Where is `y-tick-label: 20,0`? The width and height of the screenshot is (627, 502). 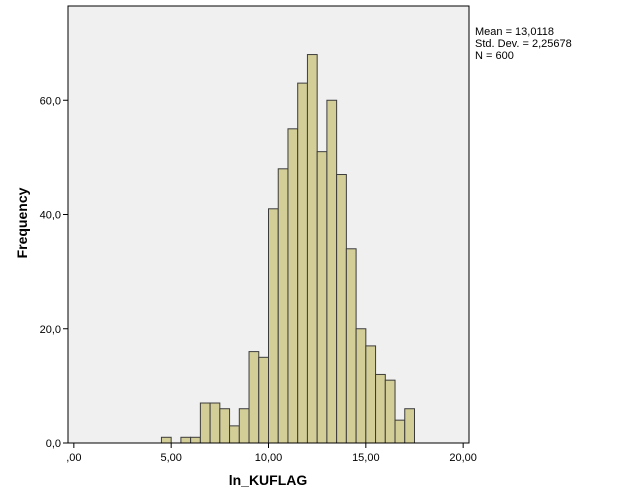 y-tick-label: 20,0 is located at coordinates (50, 330).